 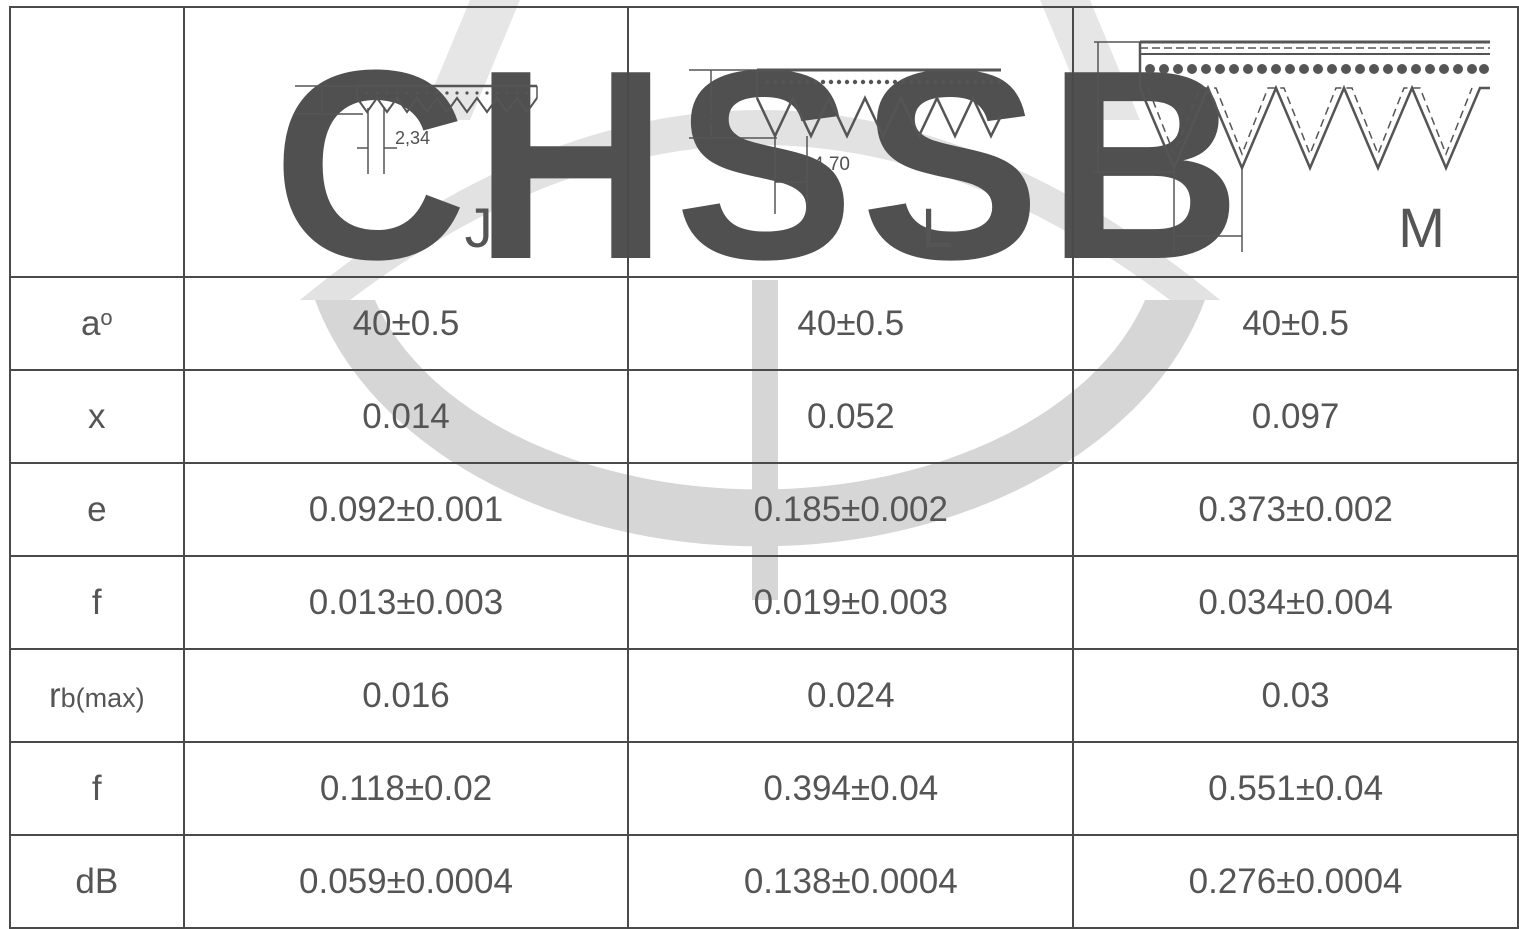 I want to click on cell-value: 0.373, so click(x=1242, y=509).